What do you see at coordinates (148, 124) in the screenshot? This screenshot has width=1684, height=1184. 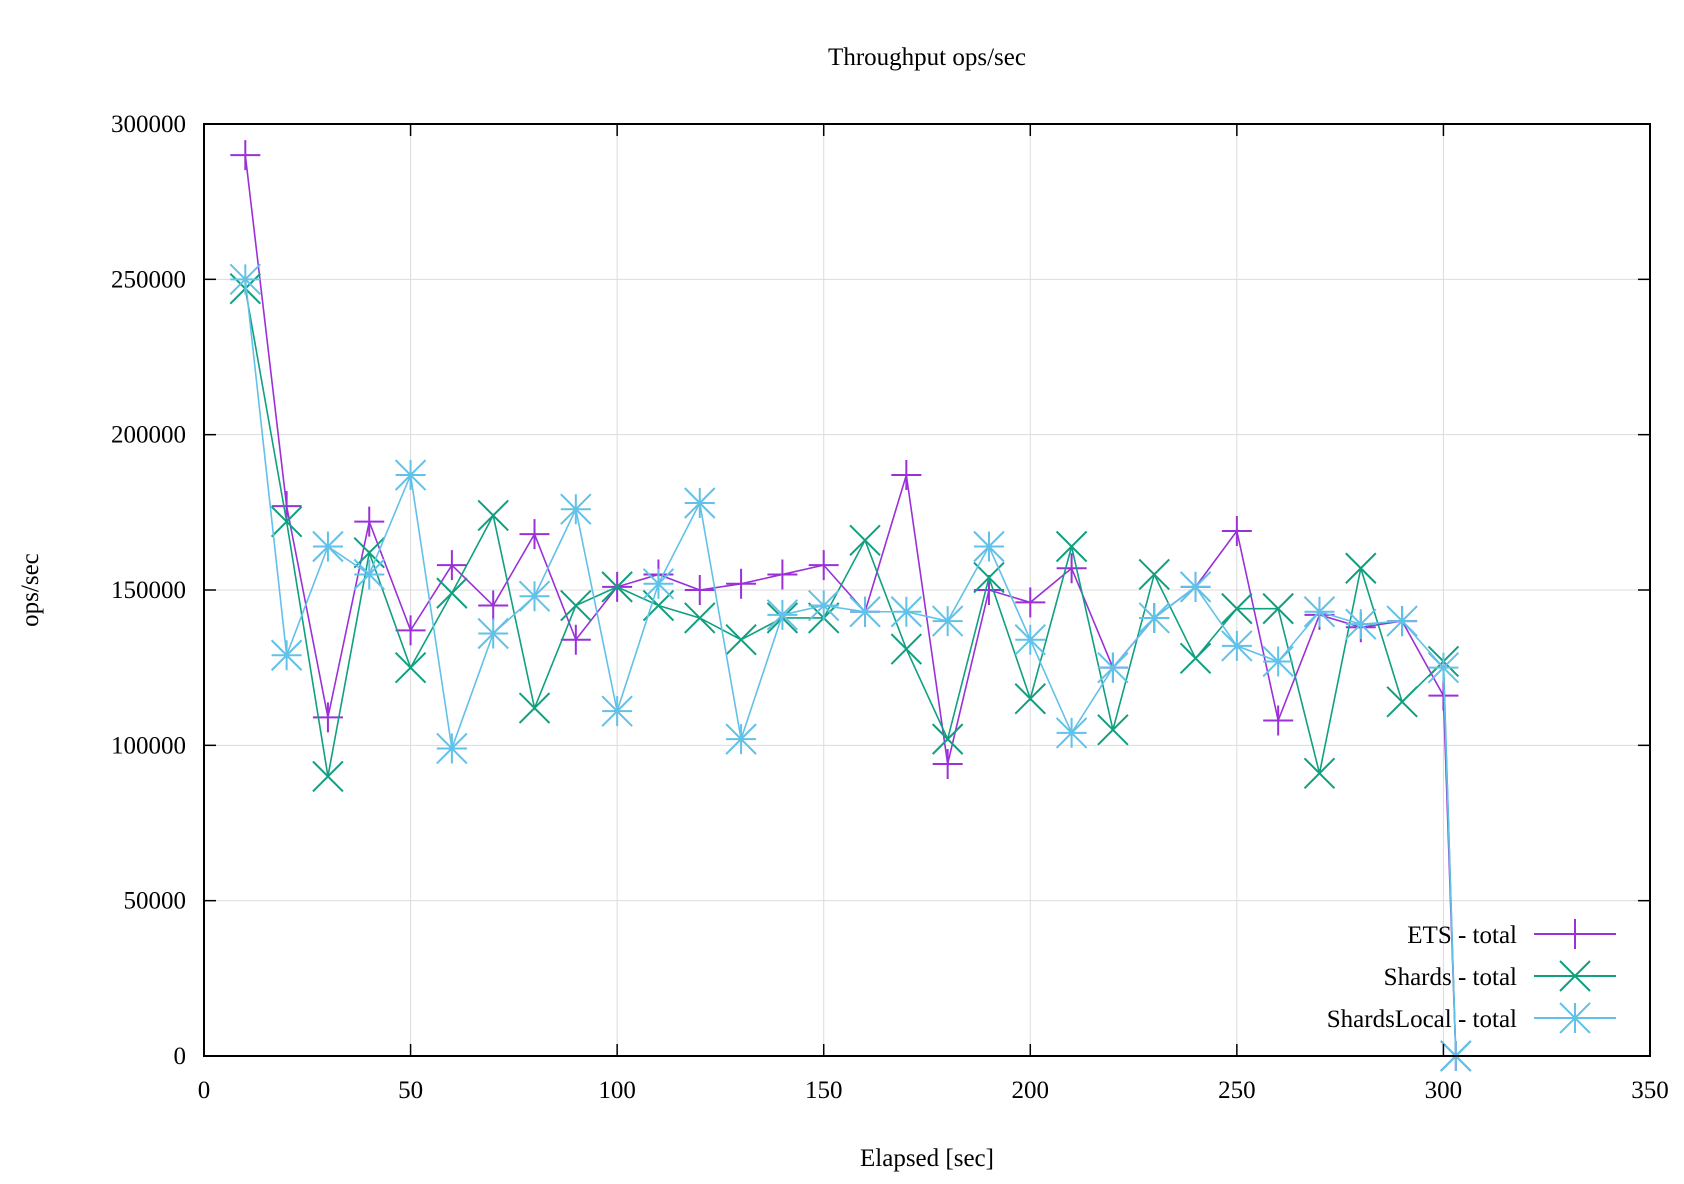 I see `y-tick-label: 300000` at bounding box center [148, 124].